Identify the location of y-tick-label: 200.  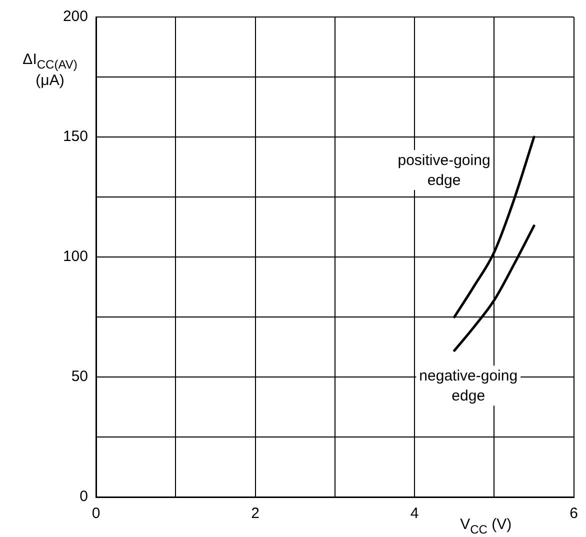
(75, 17).